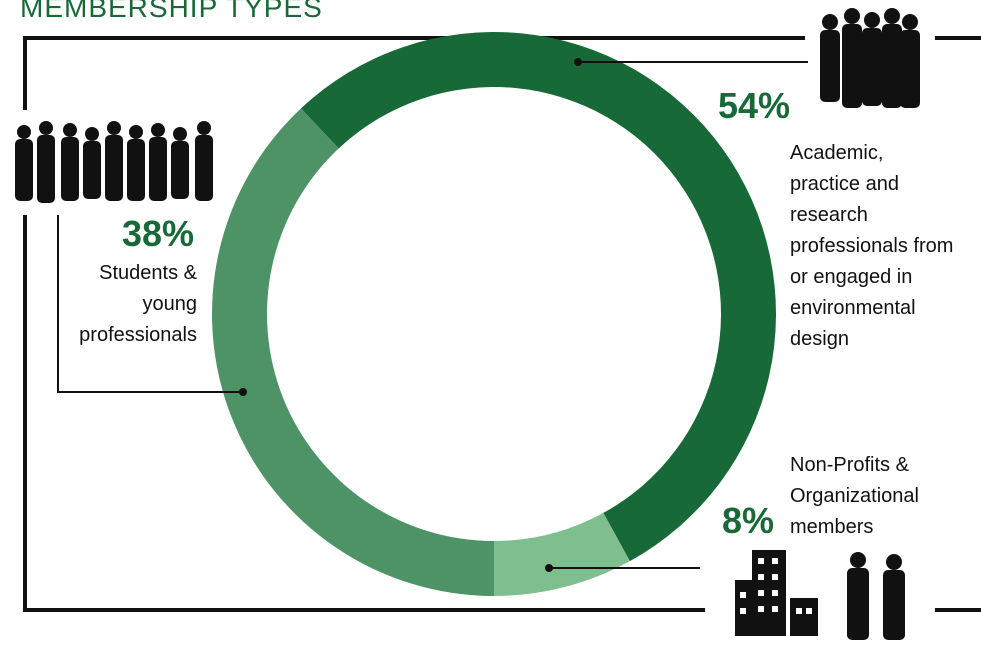 The width and height of the screenshot is (981, 646). What do you see at coordinates (171, 11) in the screenshot?
I see `chart-title: MEMBERSHIP TYPES` at bounding box center [171, 11].